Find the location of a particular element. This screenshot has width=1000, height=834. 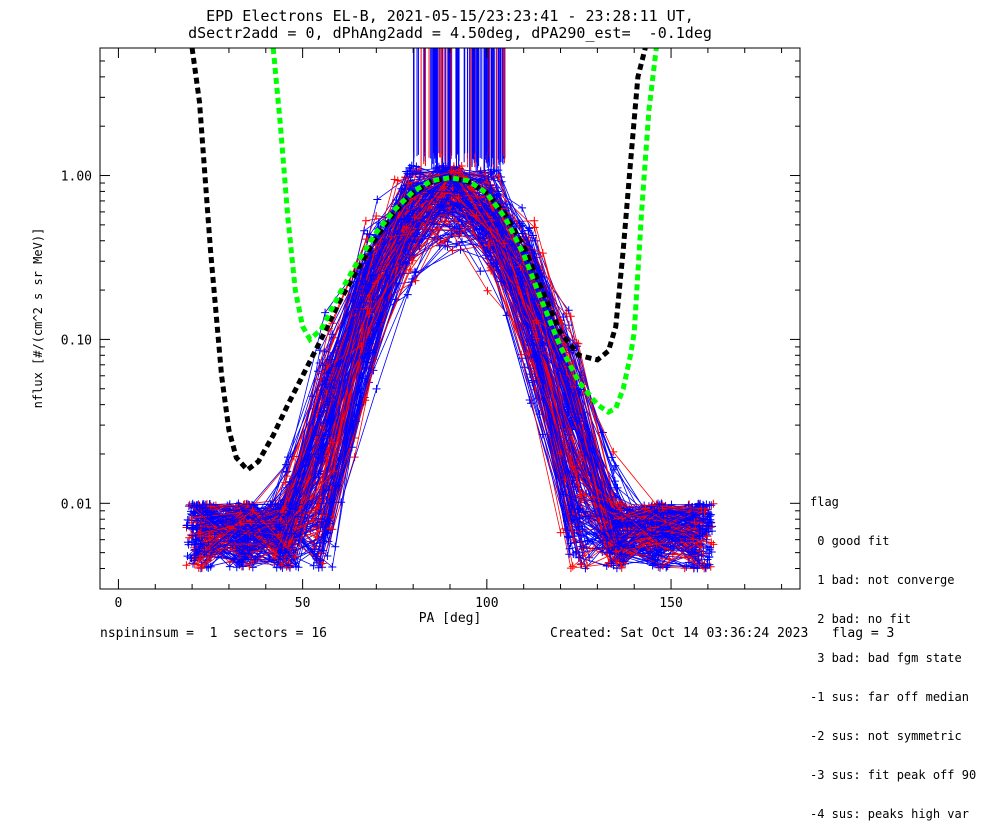

x-tick-label: 150 is located at coordinates (670, 603).